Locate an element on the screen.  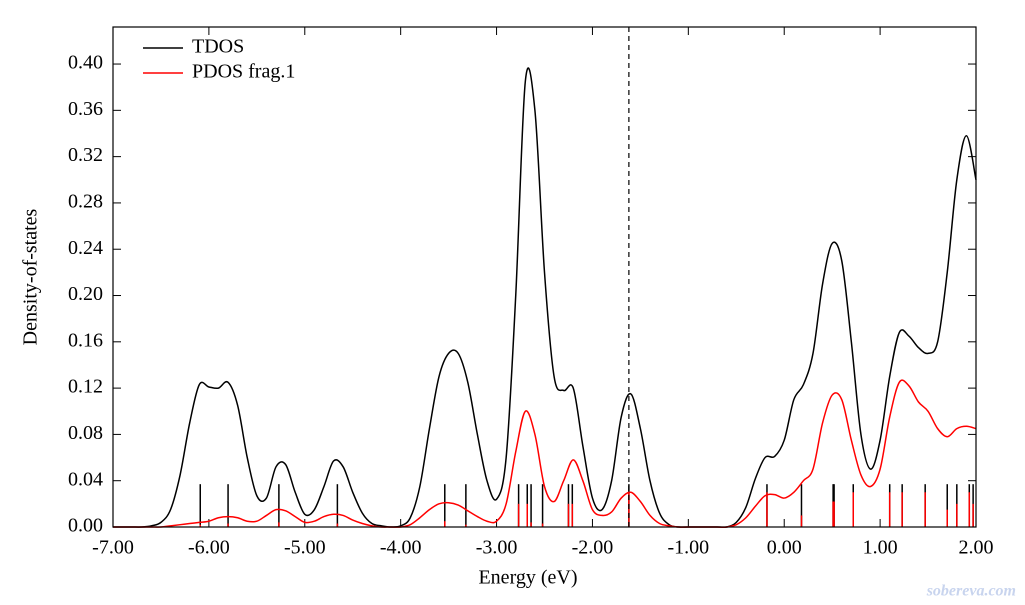
x-tick-label: -4.00 is located at coordinates (401, 548).